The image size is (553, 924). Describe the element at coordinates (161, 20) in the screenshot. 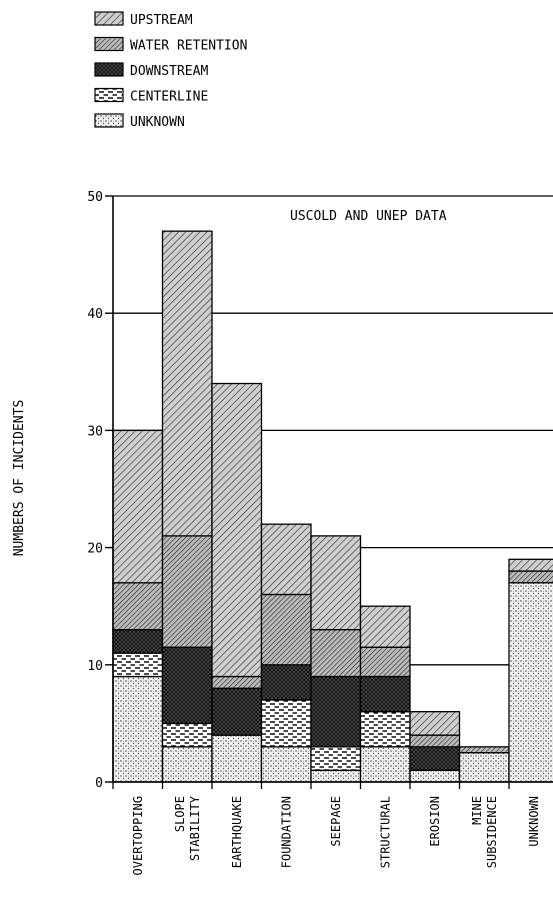

I see `legend-label: UPSTREAM` at that location.